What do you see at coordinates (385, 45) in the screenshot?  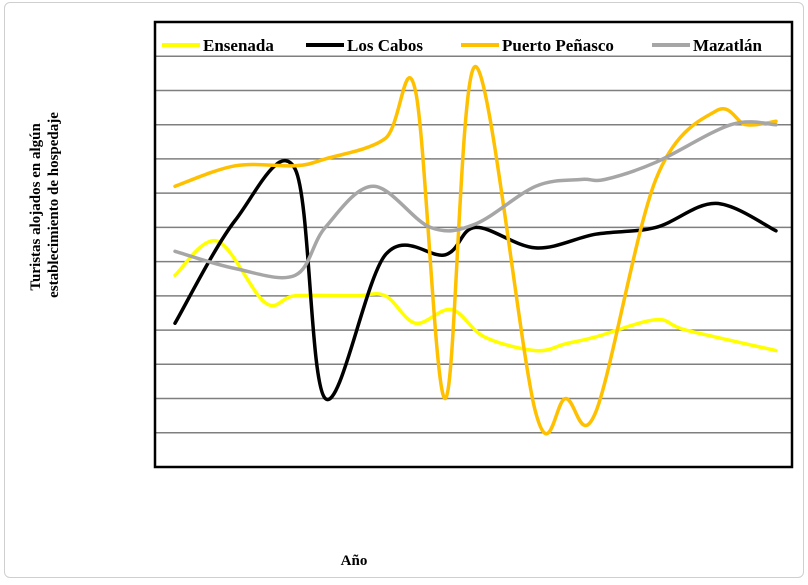 I see `legend-label: Los Cabos` at bounding box center [385, 45].